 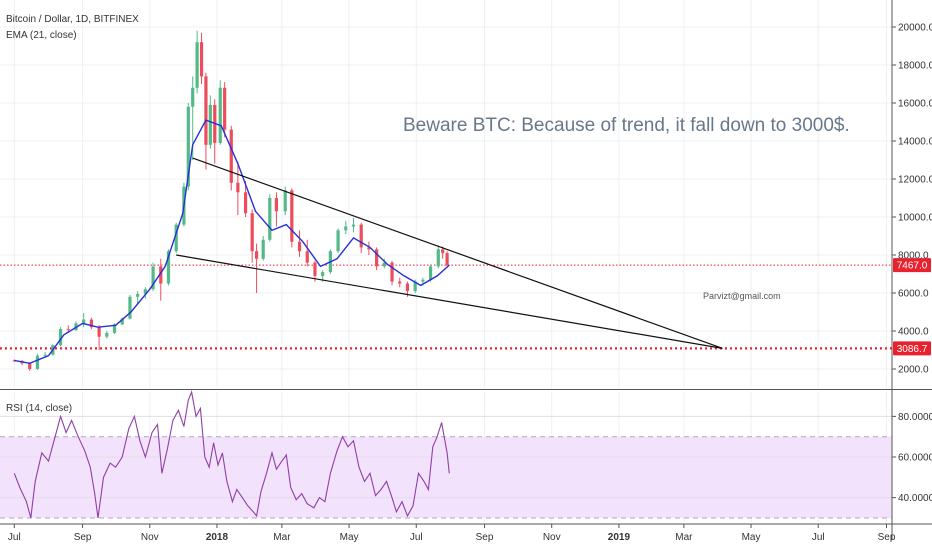 I want to click on x-tick-label-3: 2018, so click(x=217, y=537).